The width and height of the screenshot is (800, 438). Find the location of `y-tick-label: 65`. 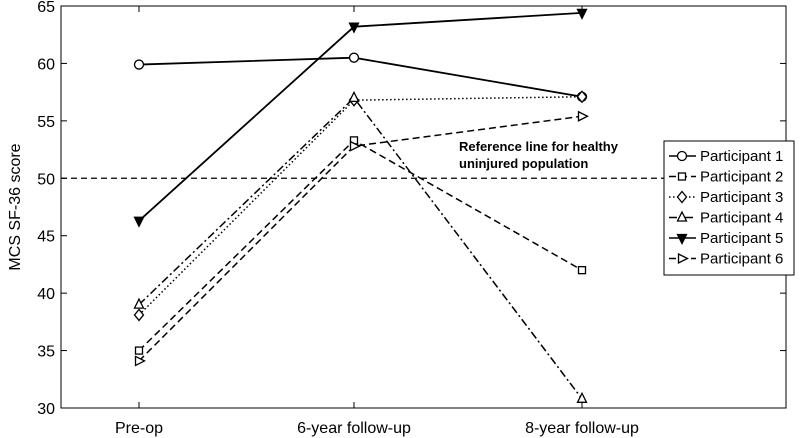

y-tick-label: 65 is located at coordinates (46, 8).